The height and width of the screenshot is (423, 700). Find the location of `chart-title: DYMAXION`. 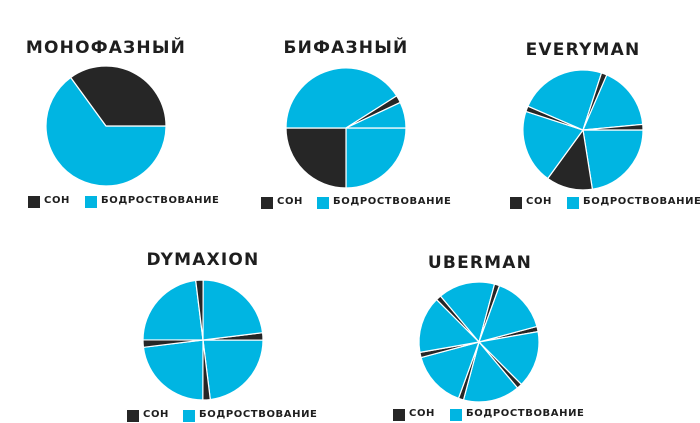

chart-title: DYMAXION is located at coordinates (203, 260).